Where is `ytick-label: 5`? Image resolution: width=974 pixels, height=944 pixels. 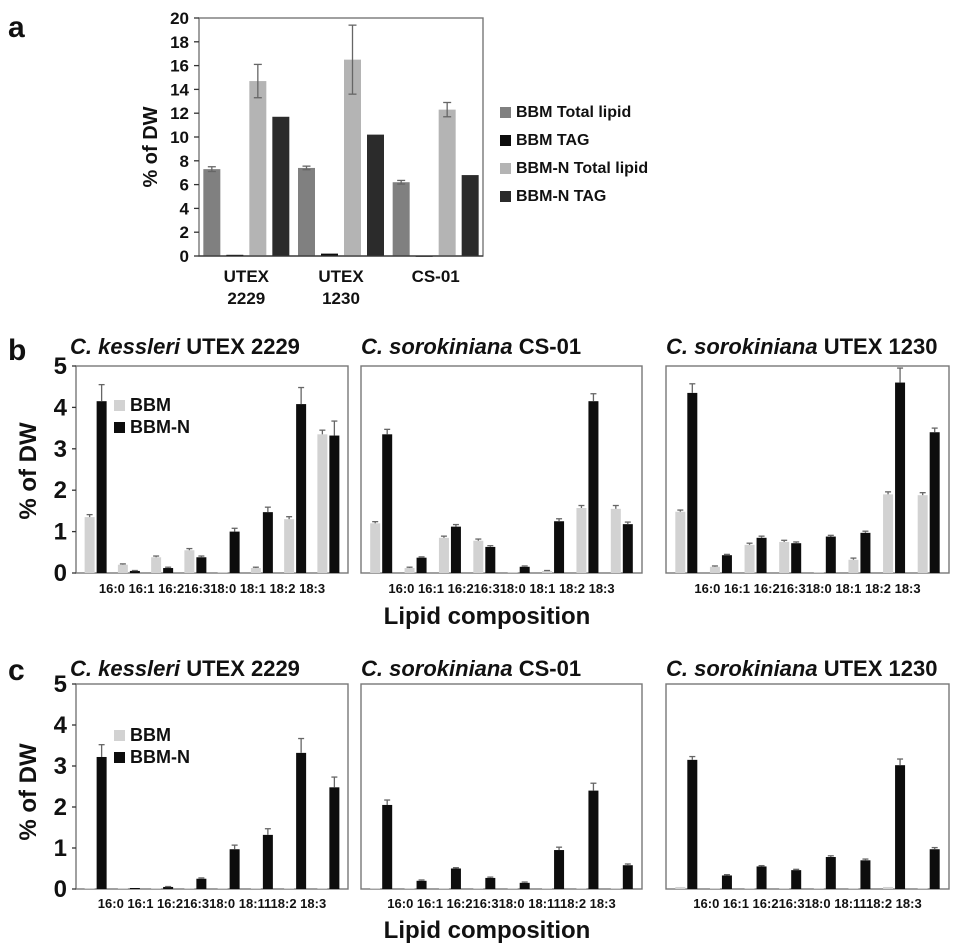 ytick-label: 5 is located at coordinates (60, 684).